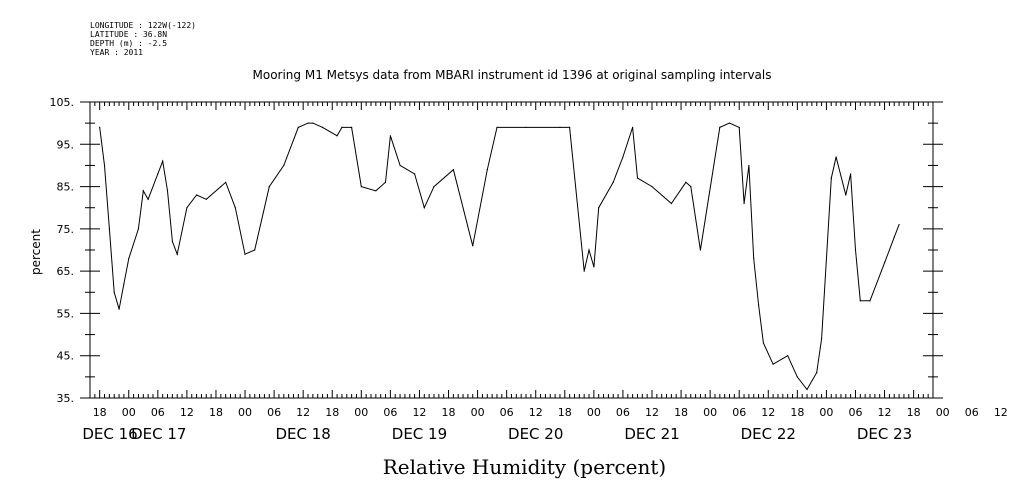 The height and width of the screenshot is (504, 1009). Describe the element at coordinates (66, 187) in the screenshot. I see `y-tick-label: 85.` at that location.